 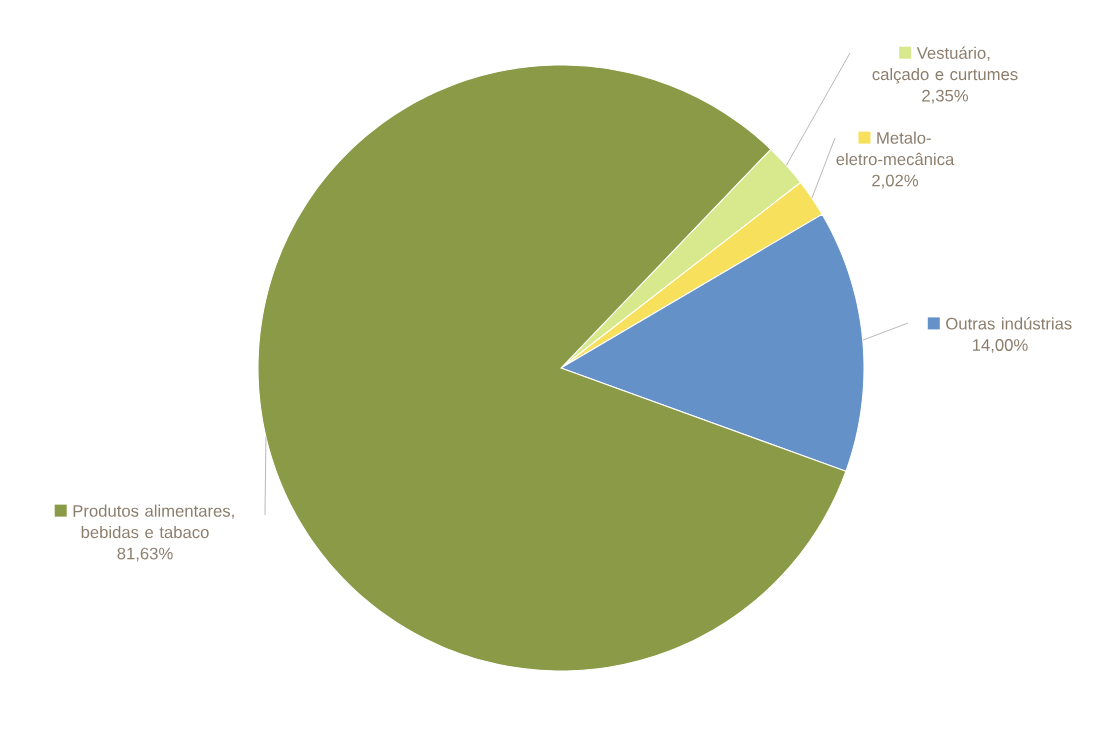 I want to click on legend-label: Produtos alimentares, bebidas e tabaco, so click(x=153, y=521).